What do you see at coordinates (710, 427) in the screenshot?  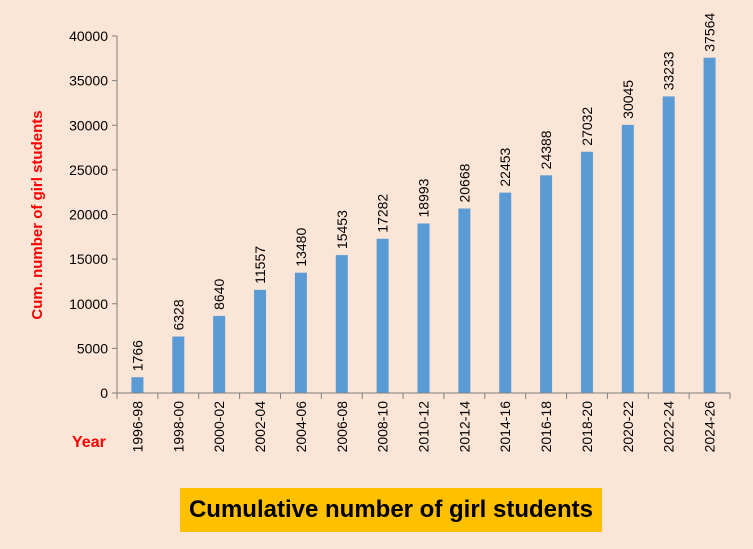 I see `x-tick-label: 2024-26` at bounding box center [710, 427].